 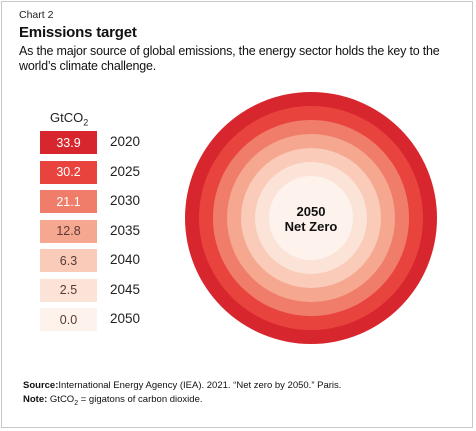 I want to click on center-label-text: Net Zero, so click(x=311, y=226).